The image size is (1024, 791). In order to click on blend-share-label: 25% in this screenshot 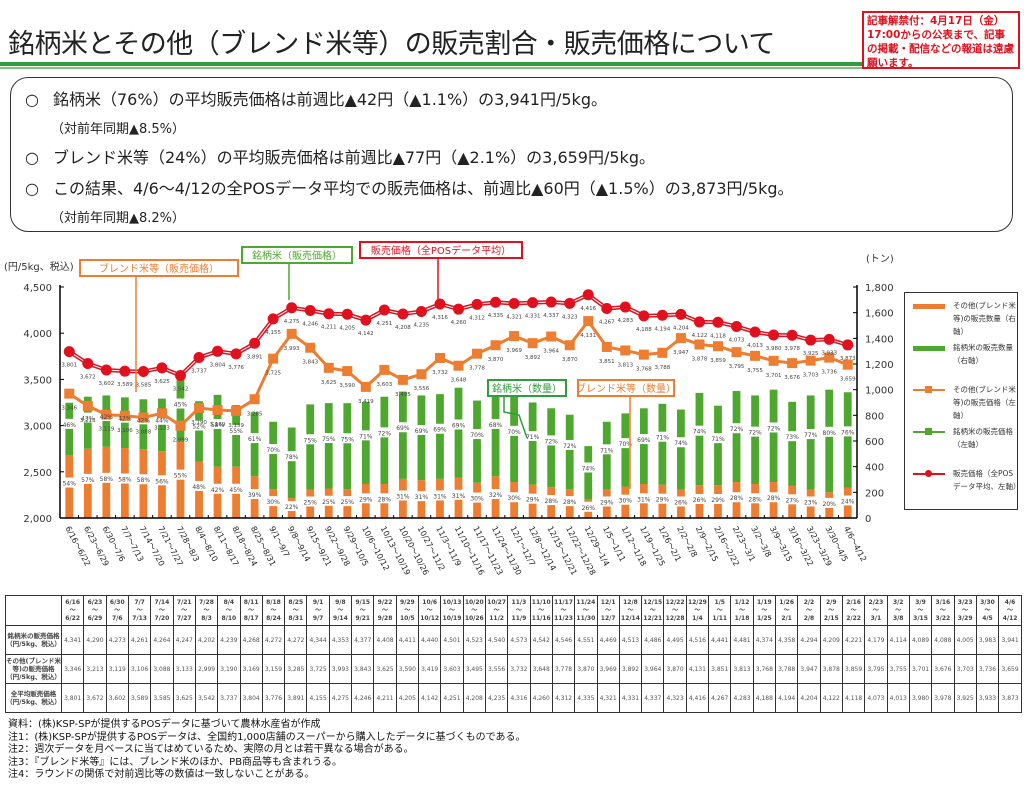, I will do `click(311, 502)`.